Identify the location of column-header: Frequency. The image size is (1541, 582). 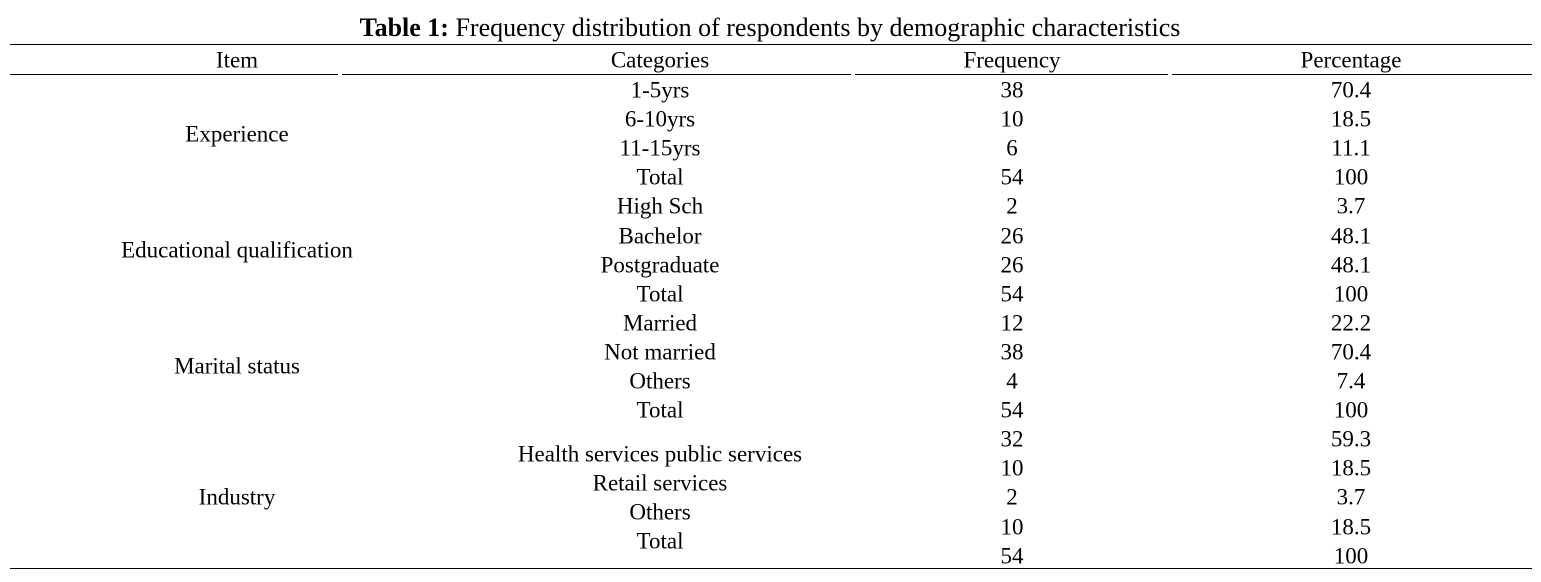
(1012, 60).